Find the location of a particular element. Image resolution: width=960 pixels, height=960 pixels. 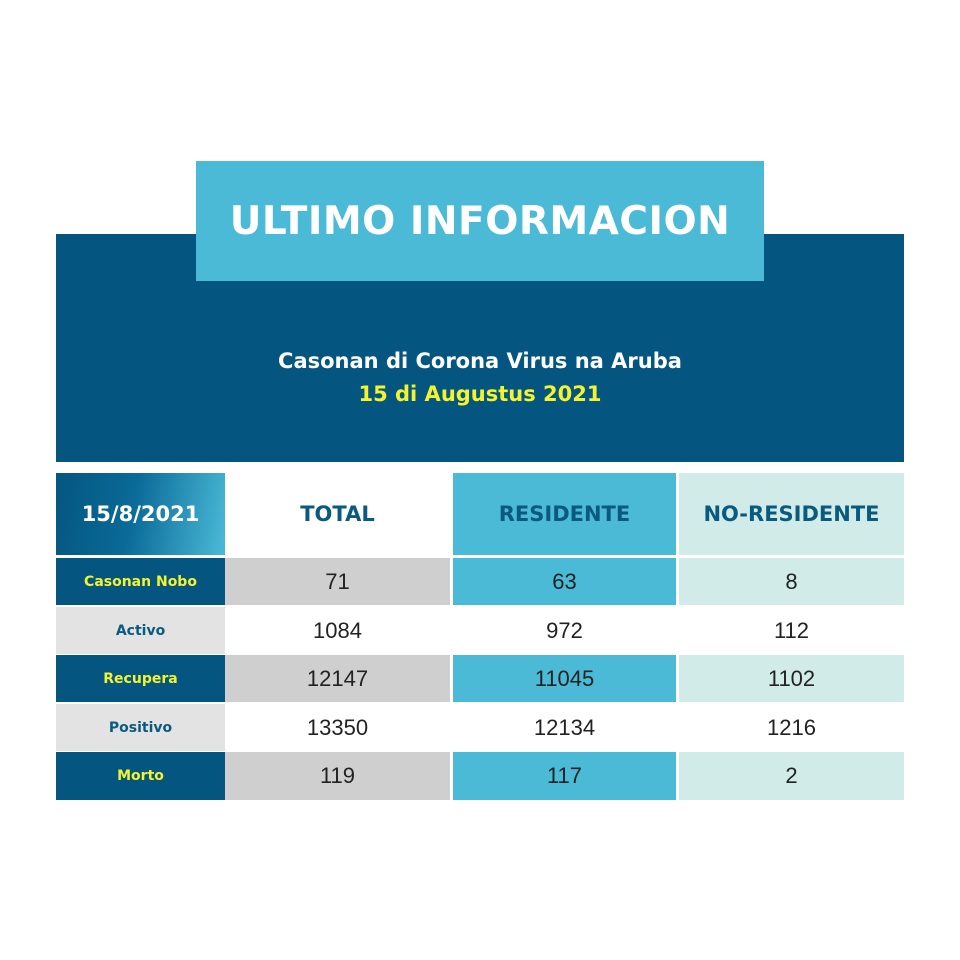

table-cell: 1216 is located at coordinates (791, 727).